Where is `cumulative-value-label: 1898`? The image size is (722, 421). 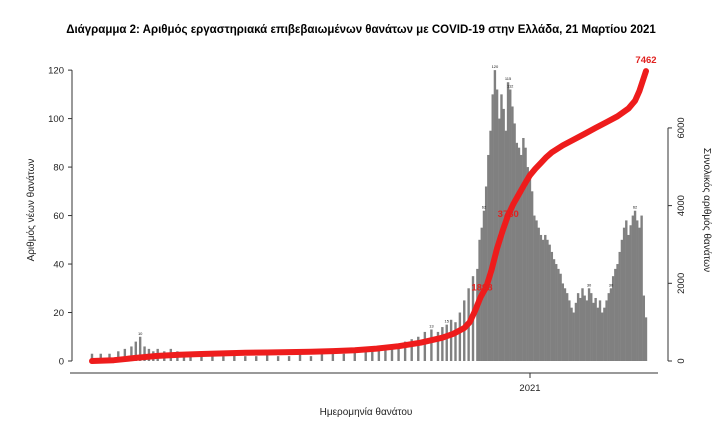
cumulative-value-label: 1898 is located at coordinates (481, 287).